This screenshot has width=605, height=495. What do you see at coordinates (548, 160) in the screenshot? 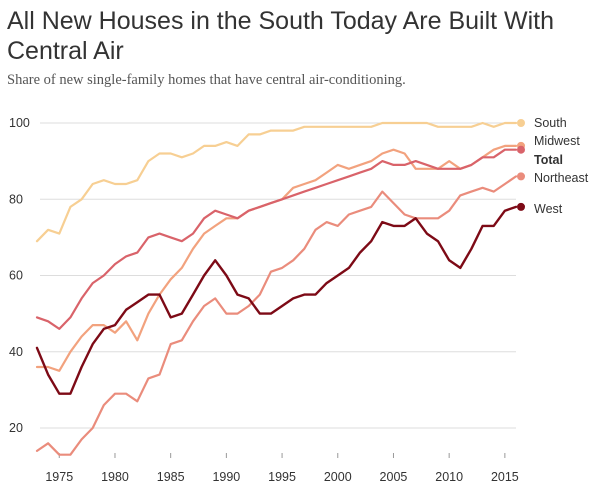
I see `legend-label-total: Total` at bounding box center [548, 160].